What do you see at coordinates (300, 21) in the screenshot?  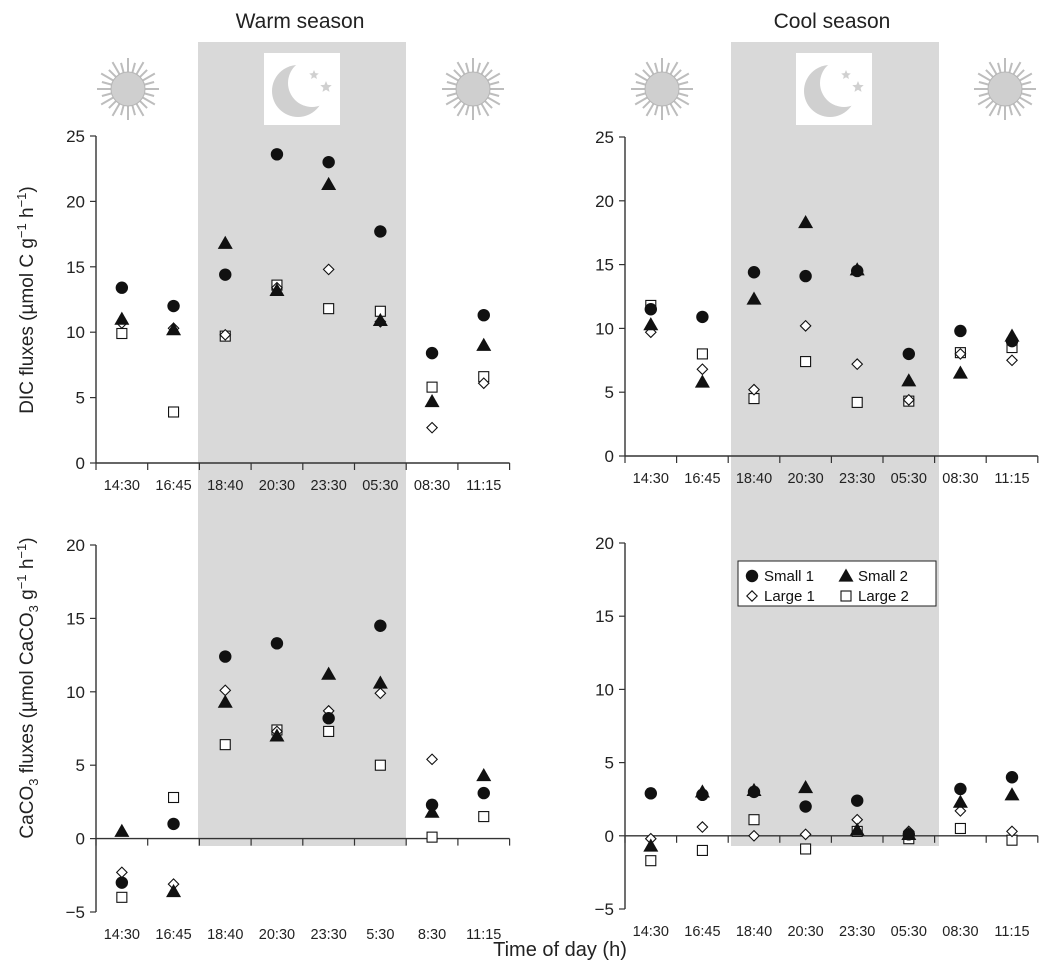 I see `warm-season-title: Warm season` at bounding box center [300, 21].